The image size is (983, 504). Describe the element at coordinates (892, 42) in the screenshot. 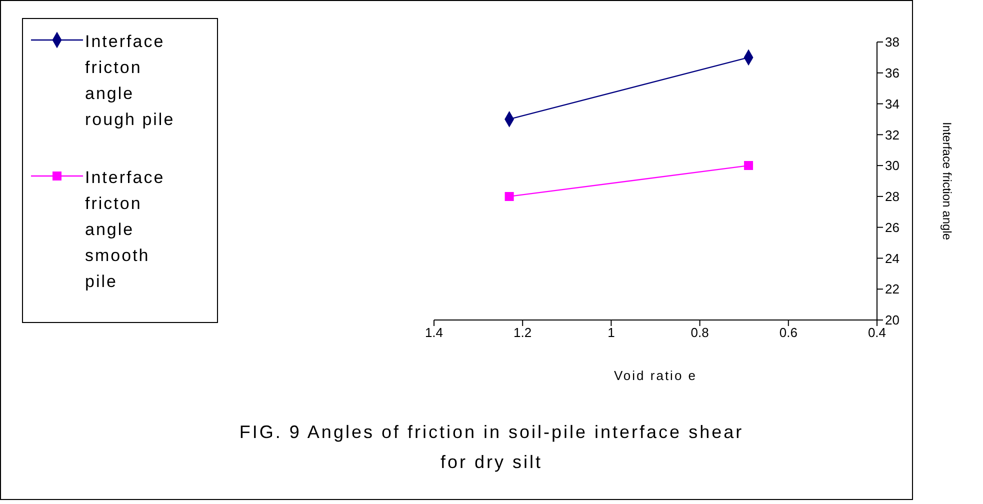

I see `y-tick-label: 38` at that location.